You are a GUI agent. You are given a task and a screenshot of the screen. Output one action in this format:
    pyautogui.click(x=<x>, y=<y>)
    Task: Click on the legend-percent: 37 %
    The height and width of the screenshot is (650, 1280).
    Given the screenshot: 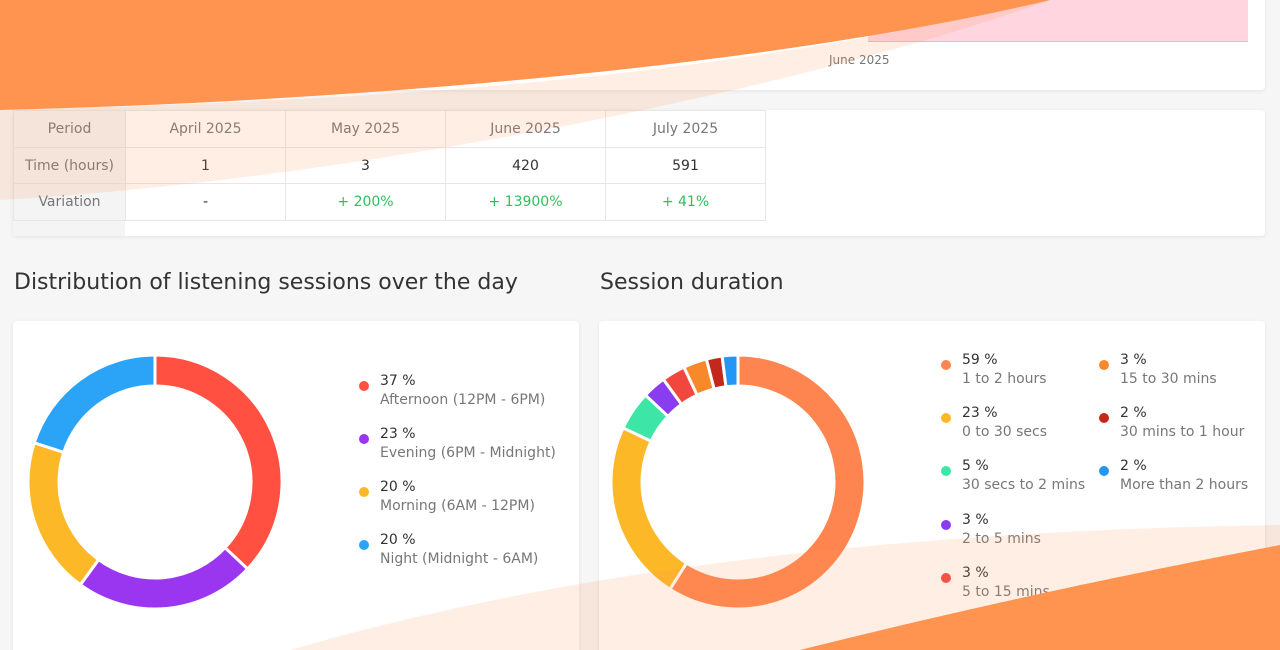 What is the action you would take?
    pyautogui.click(x=398, y=381)
    